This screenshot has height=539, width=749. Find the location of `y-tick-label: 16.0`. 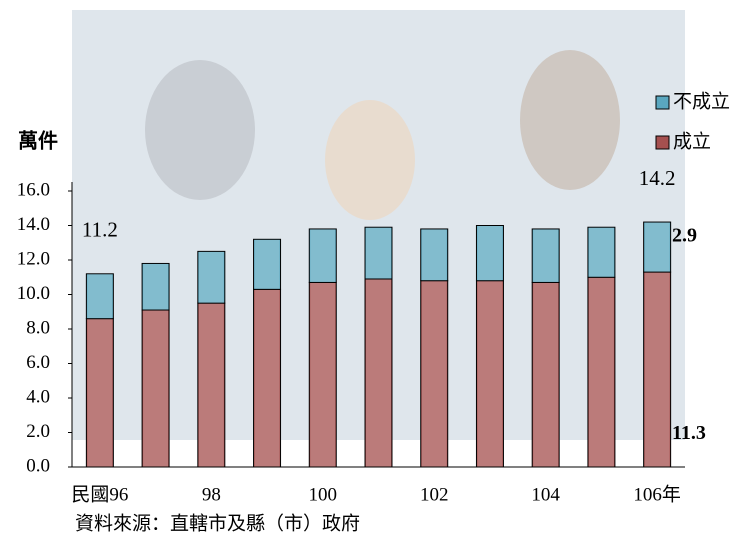

y-tick-label: 16.0 is located at coordinates (33, 189).